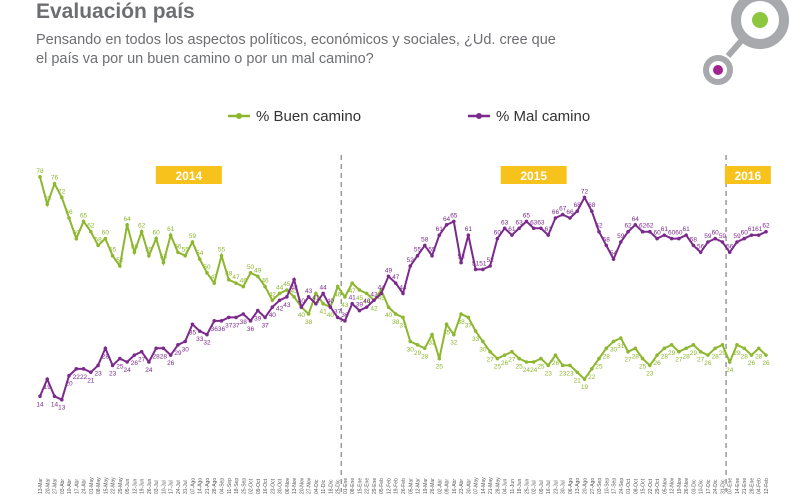  What do you see at coordinates (419, 486) in the screenshot?
I see `x-tick-label: 12-Mar` at bounding box center [419, 486].